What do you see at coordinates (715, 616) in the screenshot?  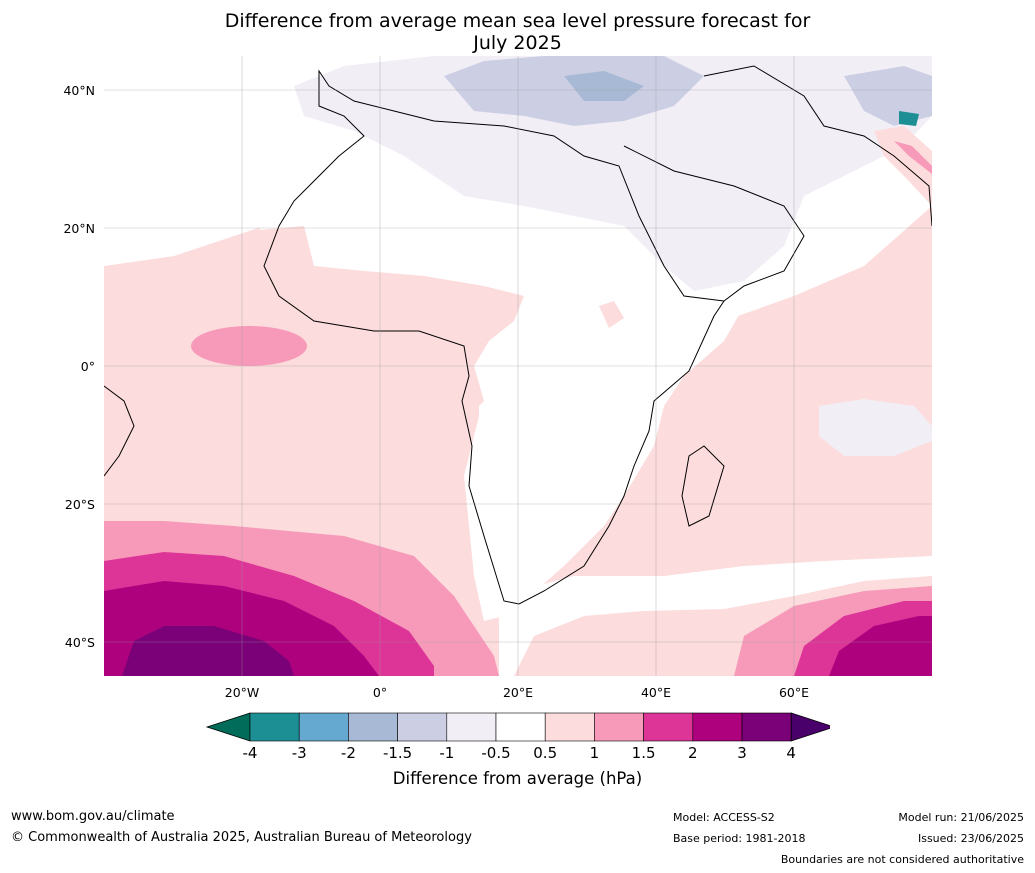 I see `anomaly-field-near-zero-south` at bounding box center [715, 616].